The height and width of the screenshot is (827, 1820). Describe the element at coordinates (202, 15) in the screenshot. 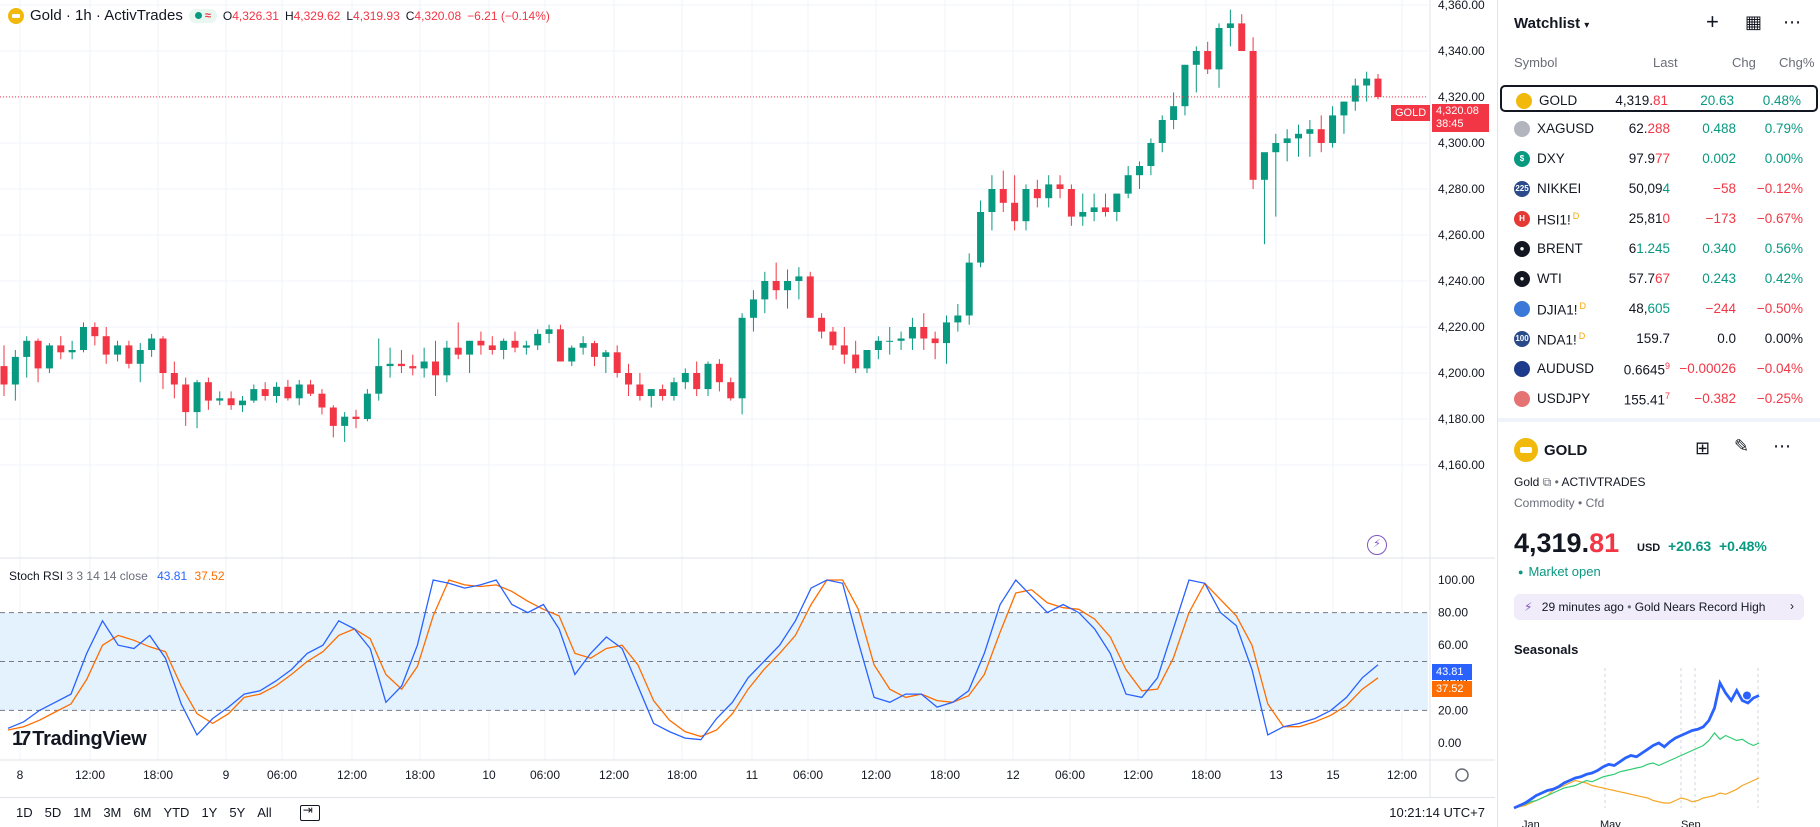

I see `market-status-pill: ≈` at that location.